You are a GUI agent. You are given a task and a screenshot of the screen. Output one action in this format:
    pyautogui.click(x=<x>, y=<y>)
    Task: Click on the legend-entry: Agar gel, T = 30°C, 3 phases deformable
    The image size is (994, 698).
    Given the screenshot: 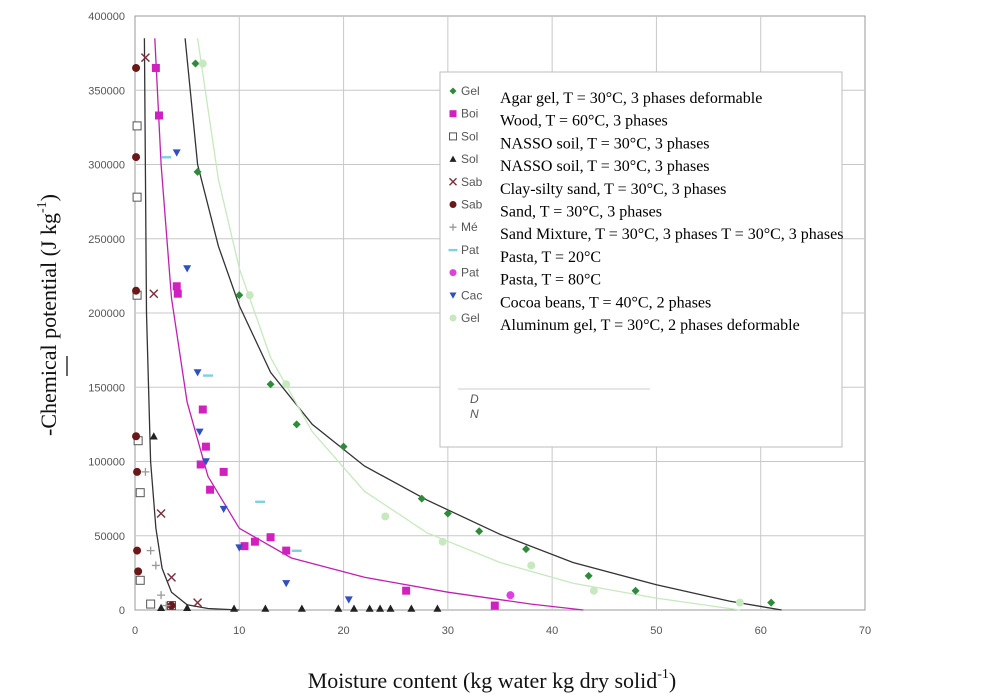 What is the action you would take?
    pyautogui.click(x=631, y=98)
    